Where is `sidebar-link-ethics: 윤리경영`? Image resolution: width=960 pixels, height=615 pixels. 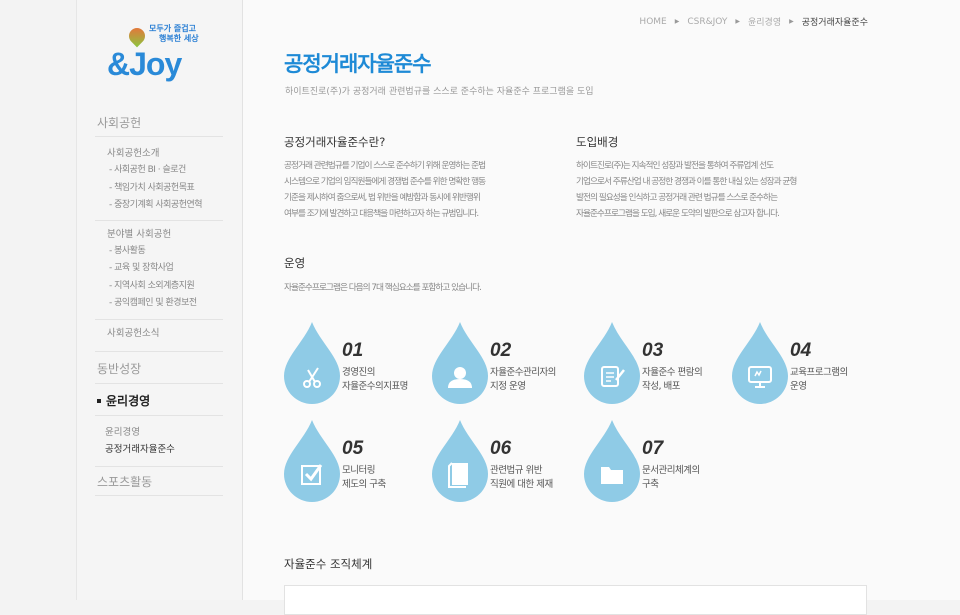 sidebar-link-ethics: 윤리경영 is located at coordinates (122, 432).